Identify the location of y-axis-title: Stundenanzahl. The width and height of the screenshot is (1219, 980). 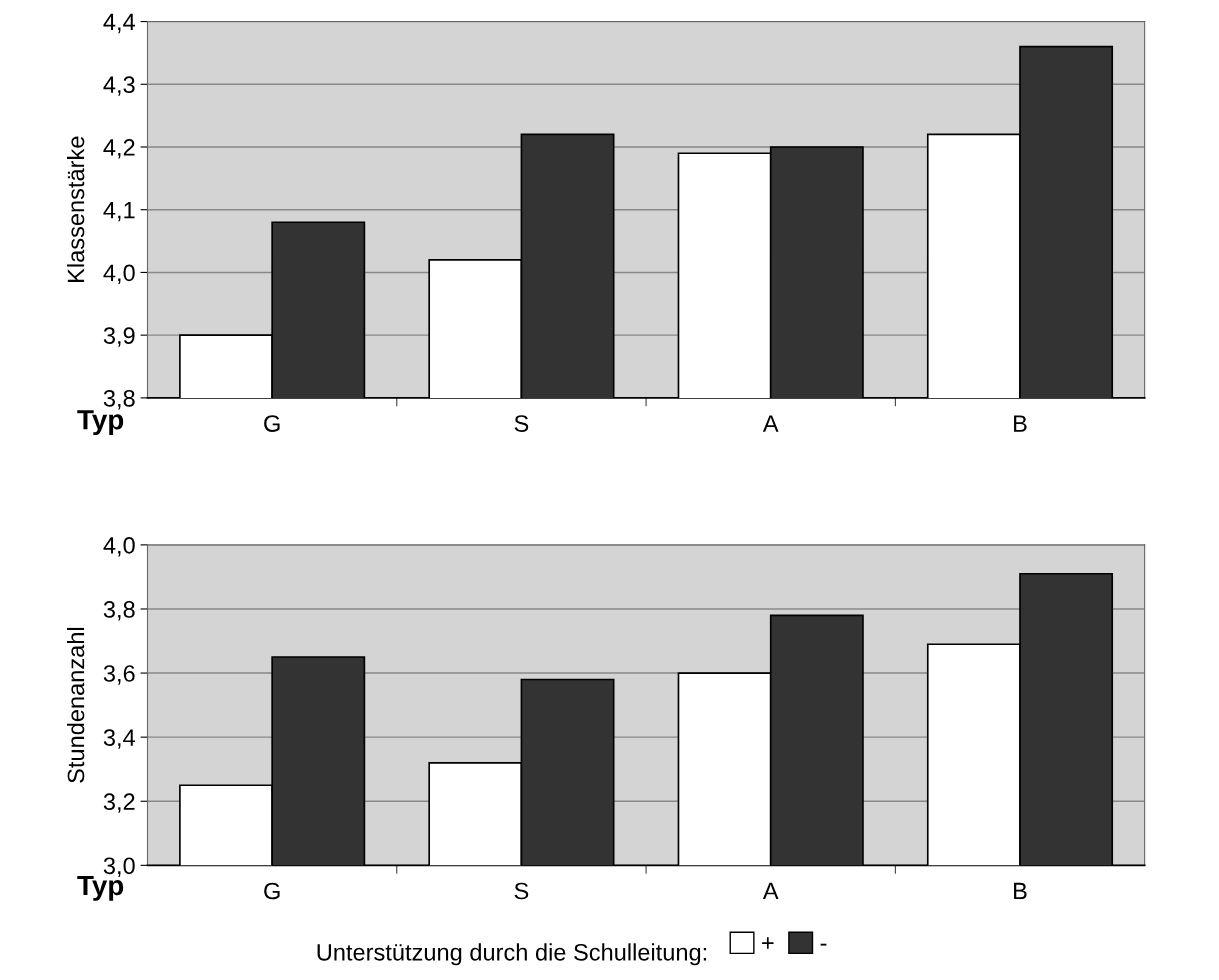
(75, 705).